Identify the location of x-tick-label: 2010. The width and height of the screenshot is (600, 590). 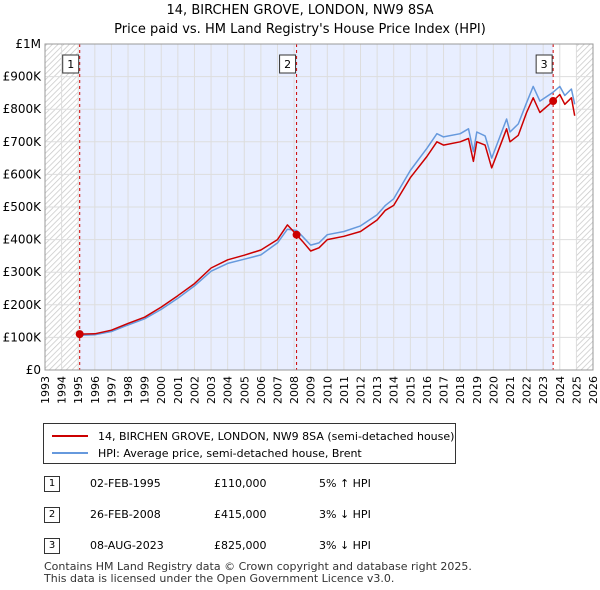
(327, 390).